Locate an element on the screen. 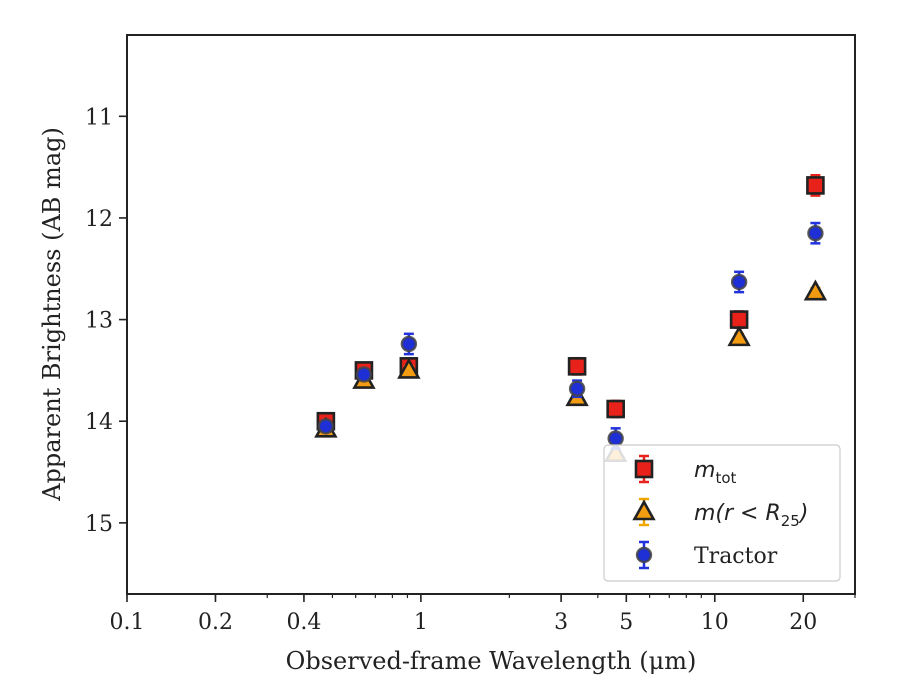 This screenshot has width=900, height=700. legend: mtot m(r < R25) Tractor is located at coordinates (722, 513).